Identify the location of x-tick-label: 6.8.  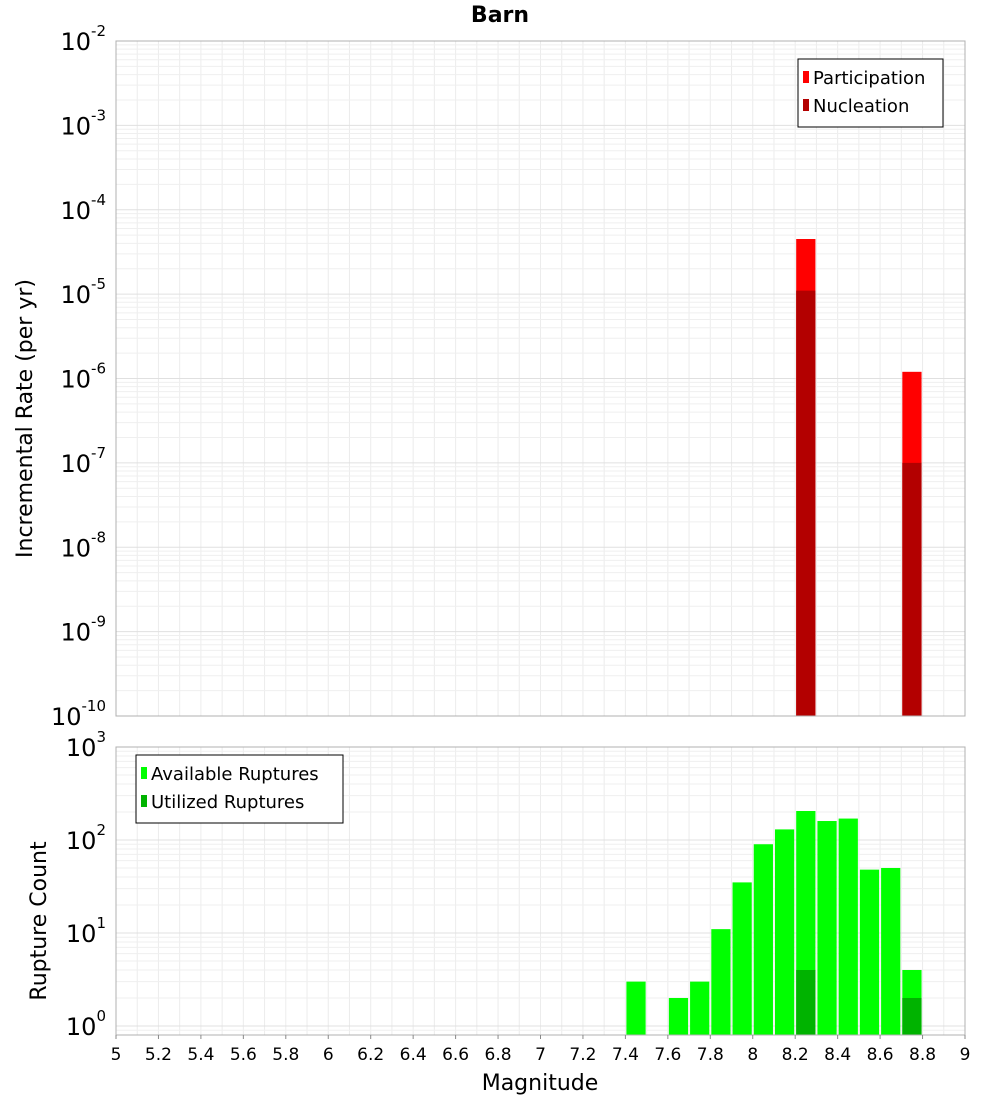
(498, 1055).